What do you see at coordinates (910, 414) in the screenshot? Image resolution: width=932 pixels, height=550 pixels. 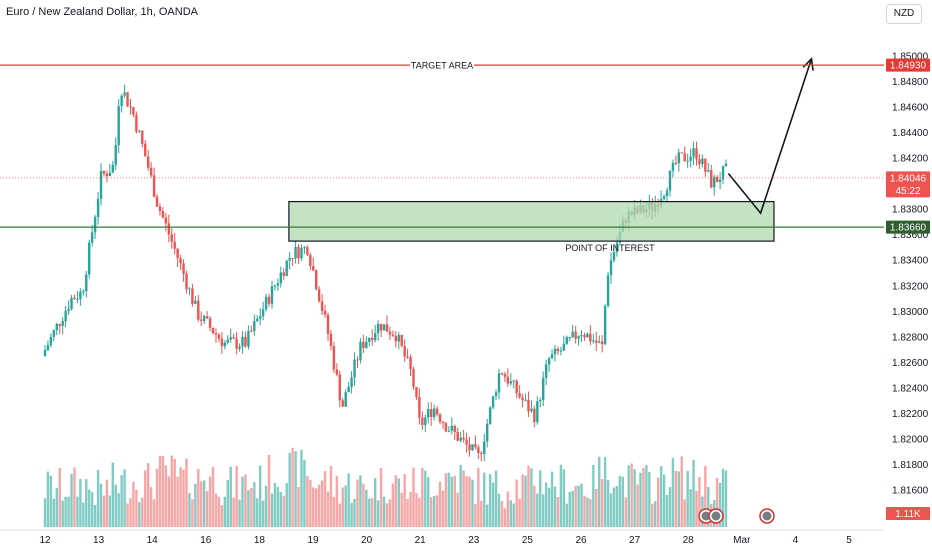 I see `y-tick-14: 1.82200` at bounding box center [910, 414].